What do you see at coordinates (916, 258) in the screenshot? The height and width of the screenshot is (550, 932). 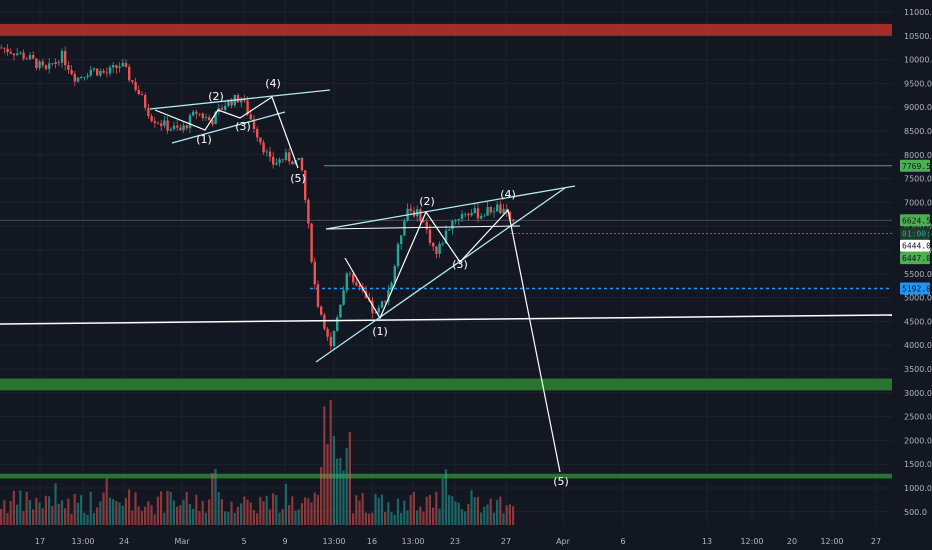 I see `price-tag-label: 6447.0` at bounding box center [916, 258].